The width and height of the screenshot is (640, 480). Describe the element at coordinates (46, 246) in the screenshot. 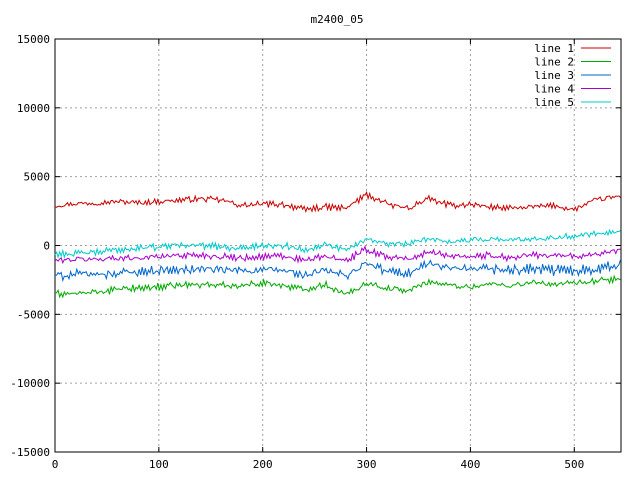

I see `y-tick-label: 0` at that location.